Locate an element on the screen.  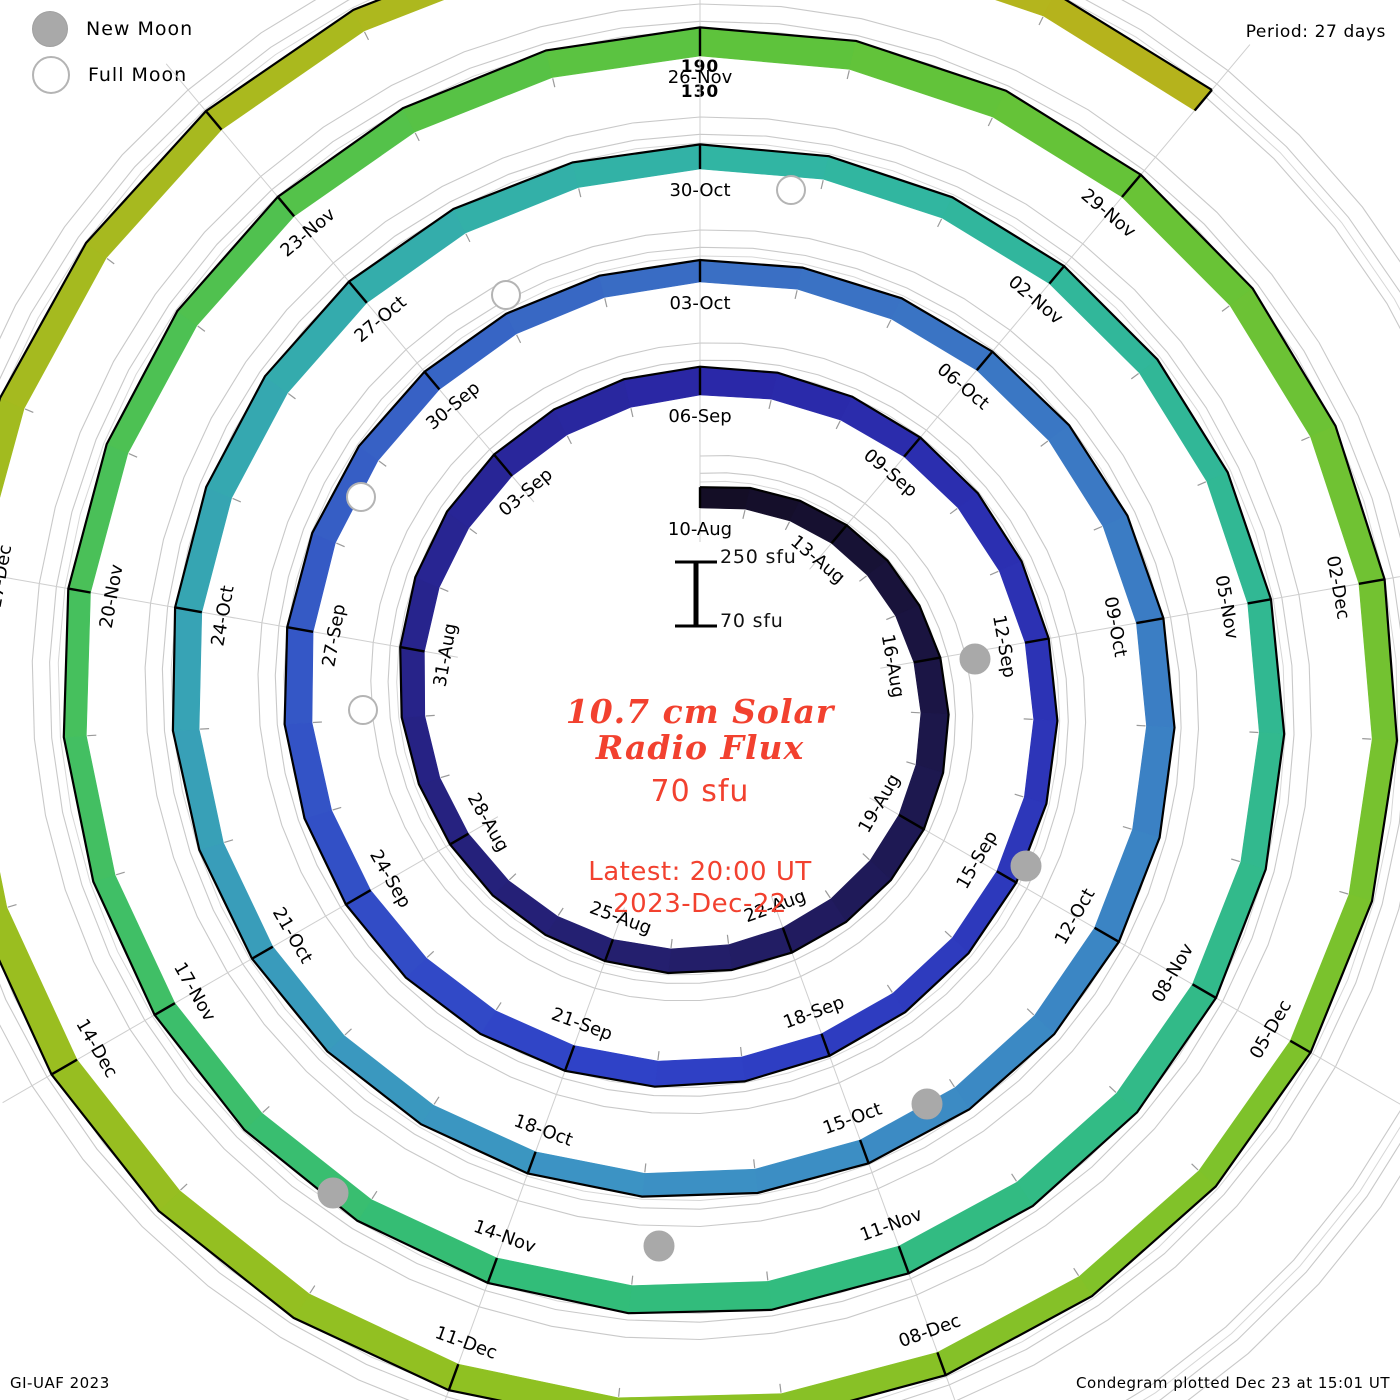
moon-legend: New Moon Full Moon is located at coordinates (106, 52).